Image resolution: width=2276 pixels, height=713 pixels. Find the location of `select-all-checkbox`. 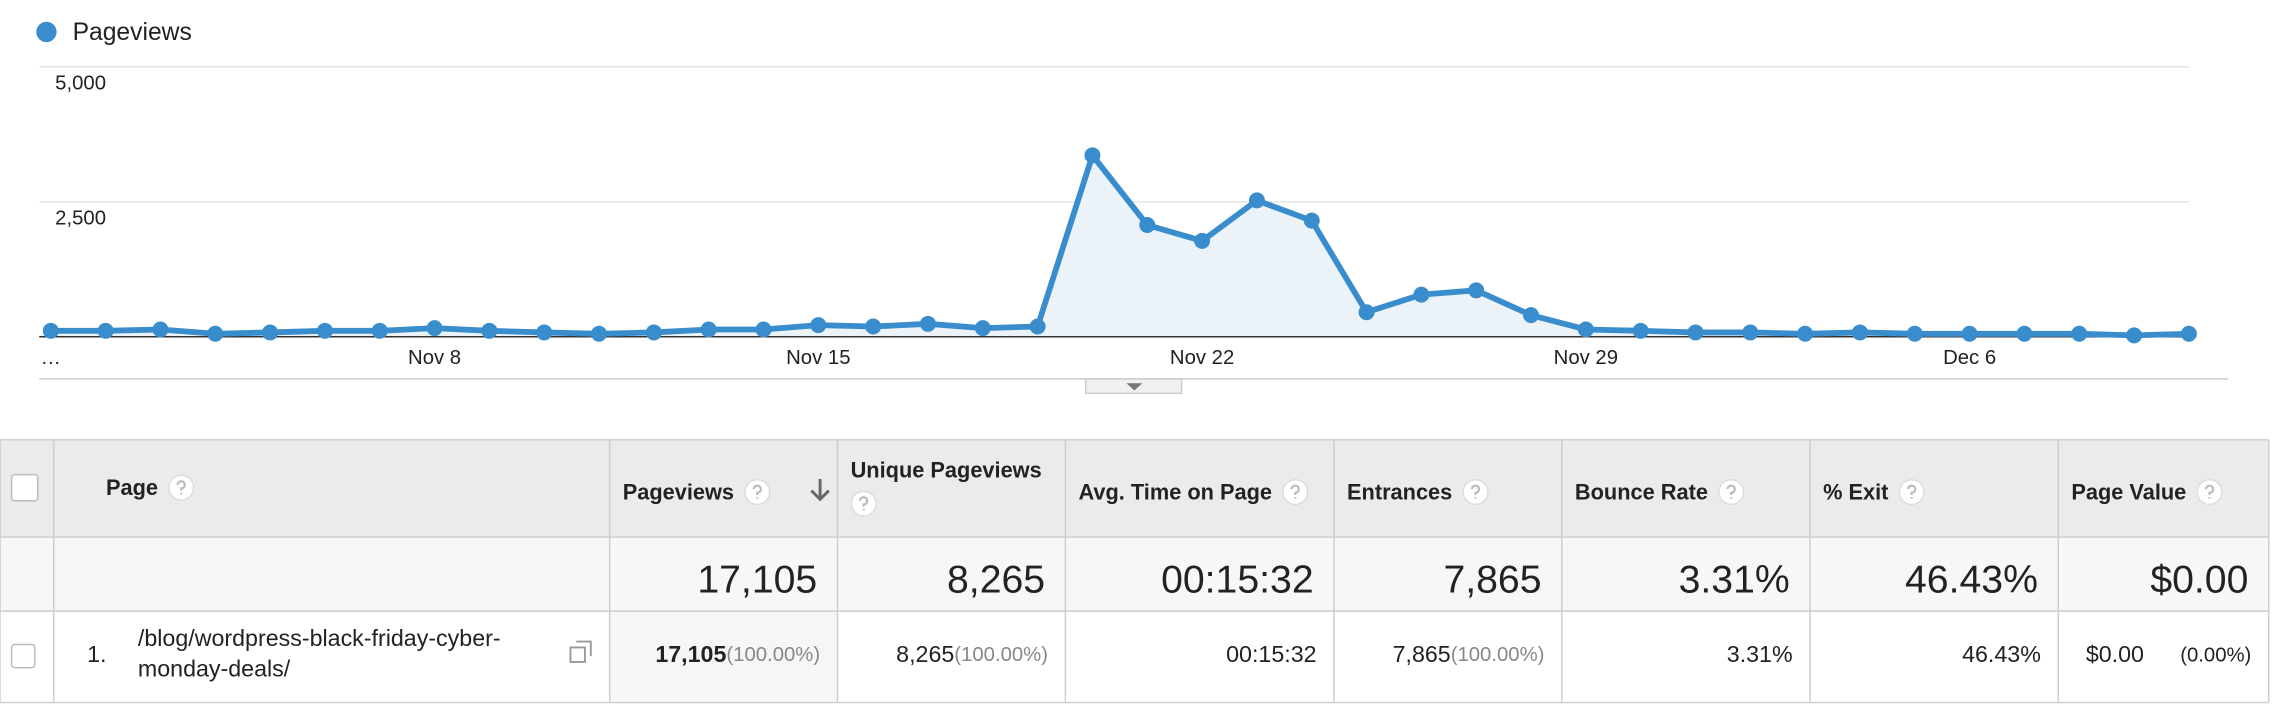

select-all-checkbox is located at coordinates (24, 487).